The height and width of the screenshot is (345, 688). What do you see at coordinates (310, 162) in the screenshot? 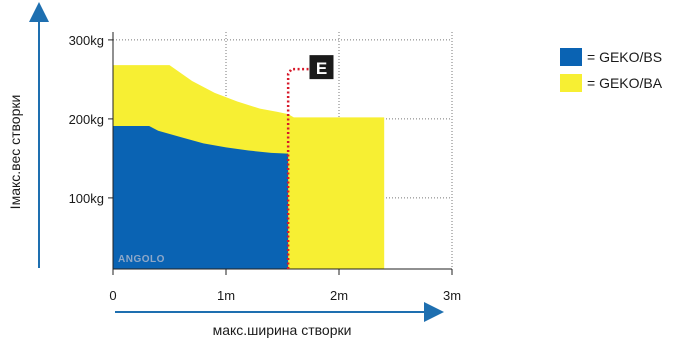
I see `annotation-e: E` at bounding box center [310, 162].